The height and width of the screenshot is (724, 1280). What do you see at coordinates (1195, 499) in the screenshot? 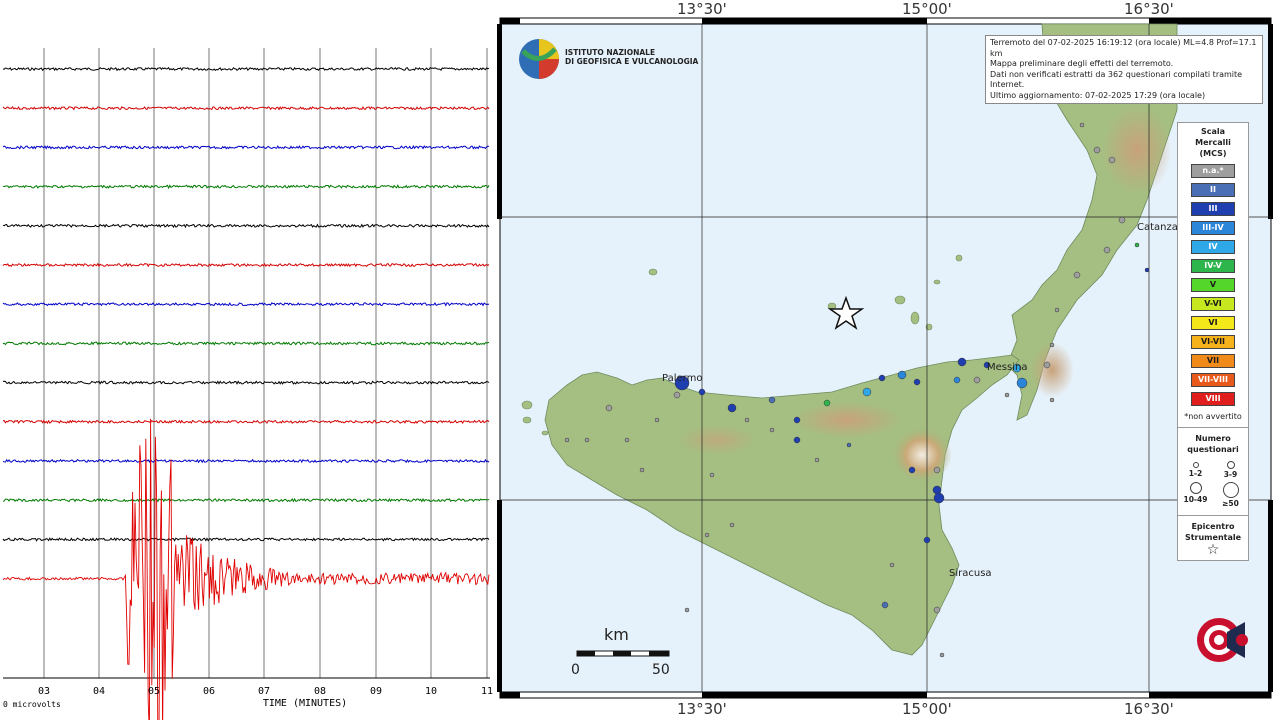
I see `q-label-3: 10-49` at bounding box center [1195, 499].